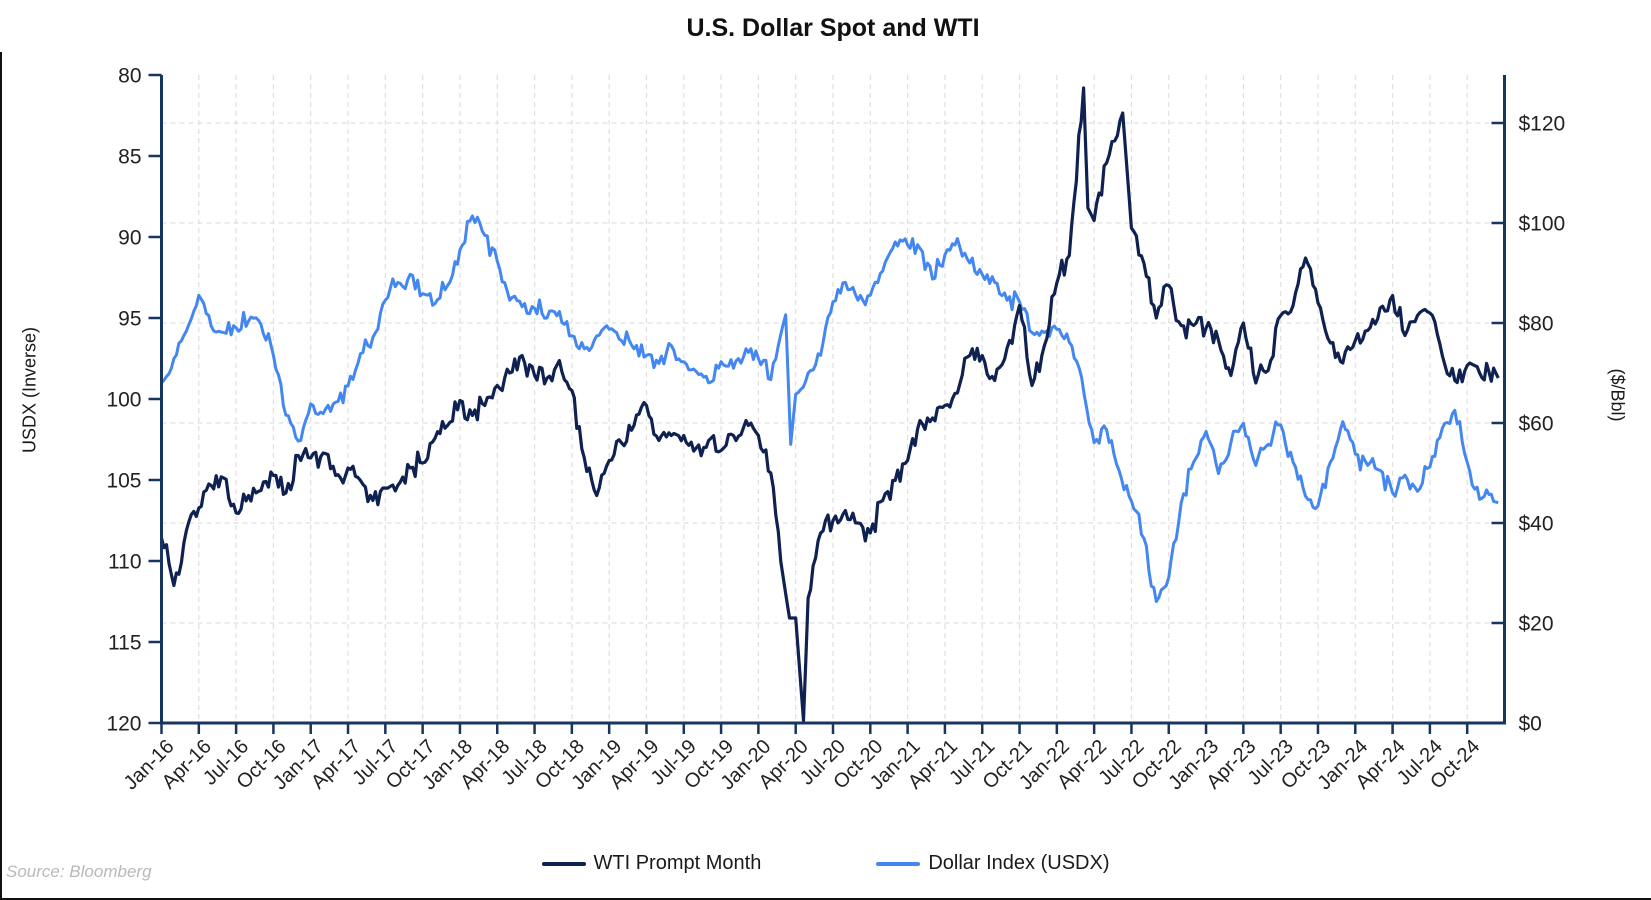 Image resolution: width=1651 pixels, height=900 pixels. I want to click on chart-title: U.S. Dollar Spot and WTI, so click(833, 28).